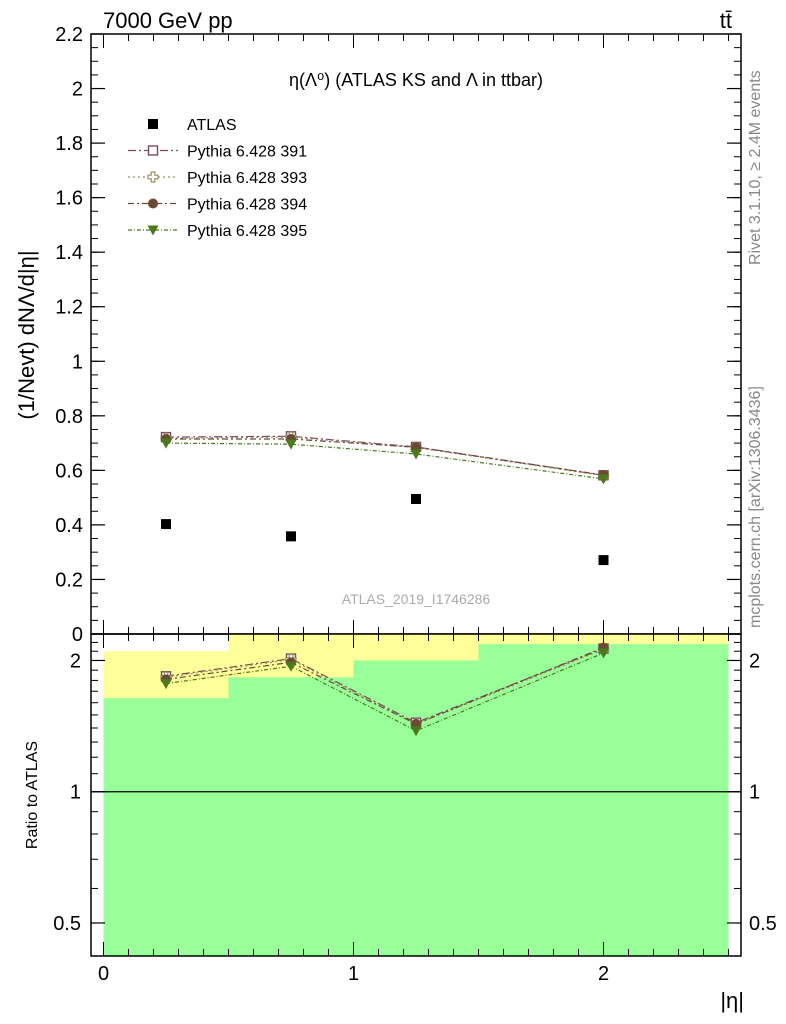  What do you see at coordinates (247, 231) in the screenshot?
I see `legend-label: Pythia 6.428 395` at bounding box center [247, 231].